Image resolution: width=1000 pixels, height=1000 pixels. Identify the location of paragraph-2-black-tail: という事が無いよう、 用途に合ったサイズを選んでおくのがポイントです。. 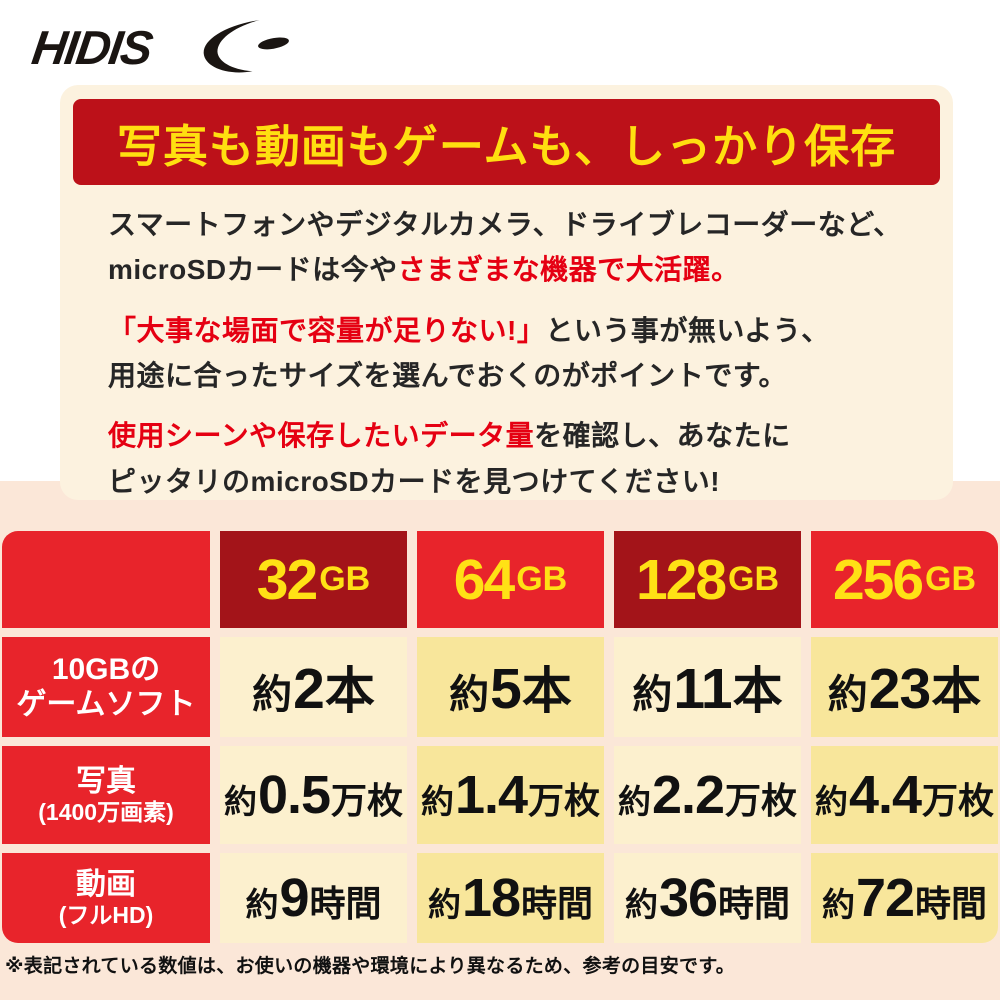
(469, 353).